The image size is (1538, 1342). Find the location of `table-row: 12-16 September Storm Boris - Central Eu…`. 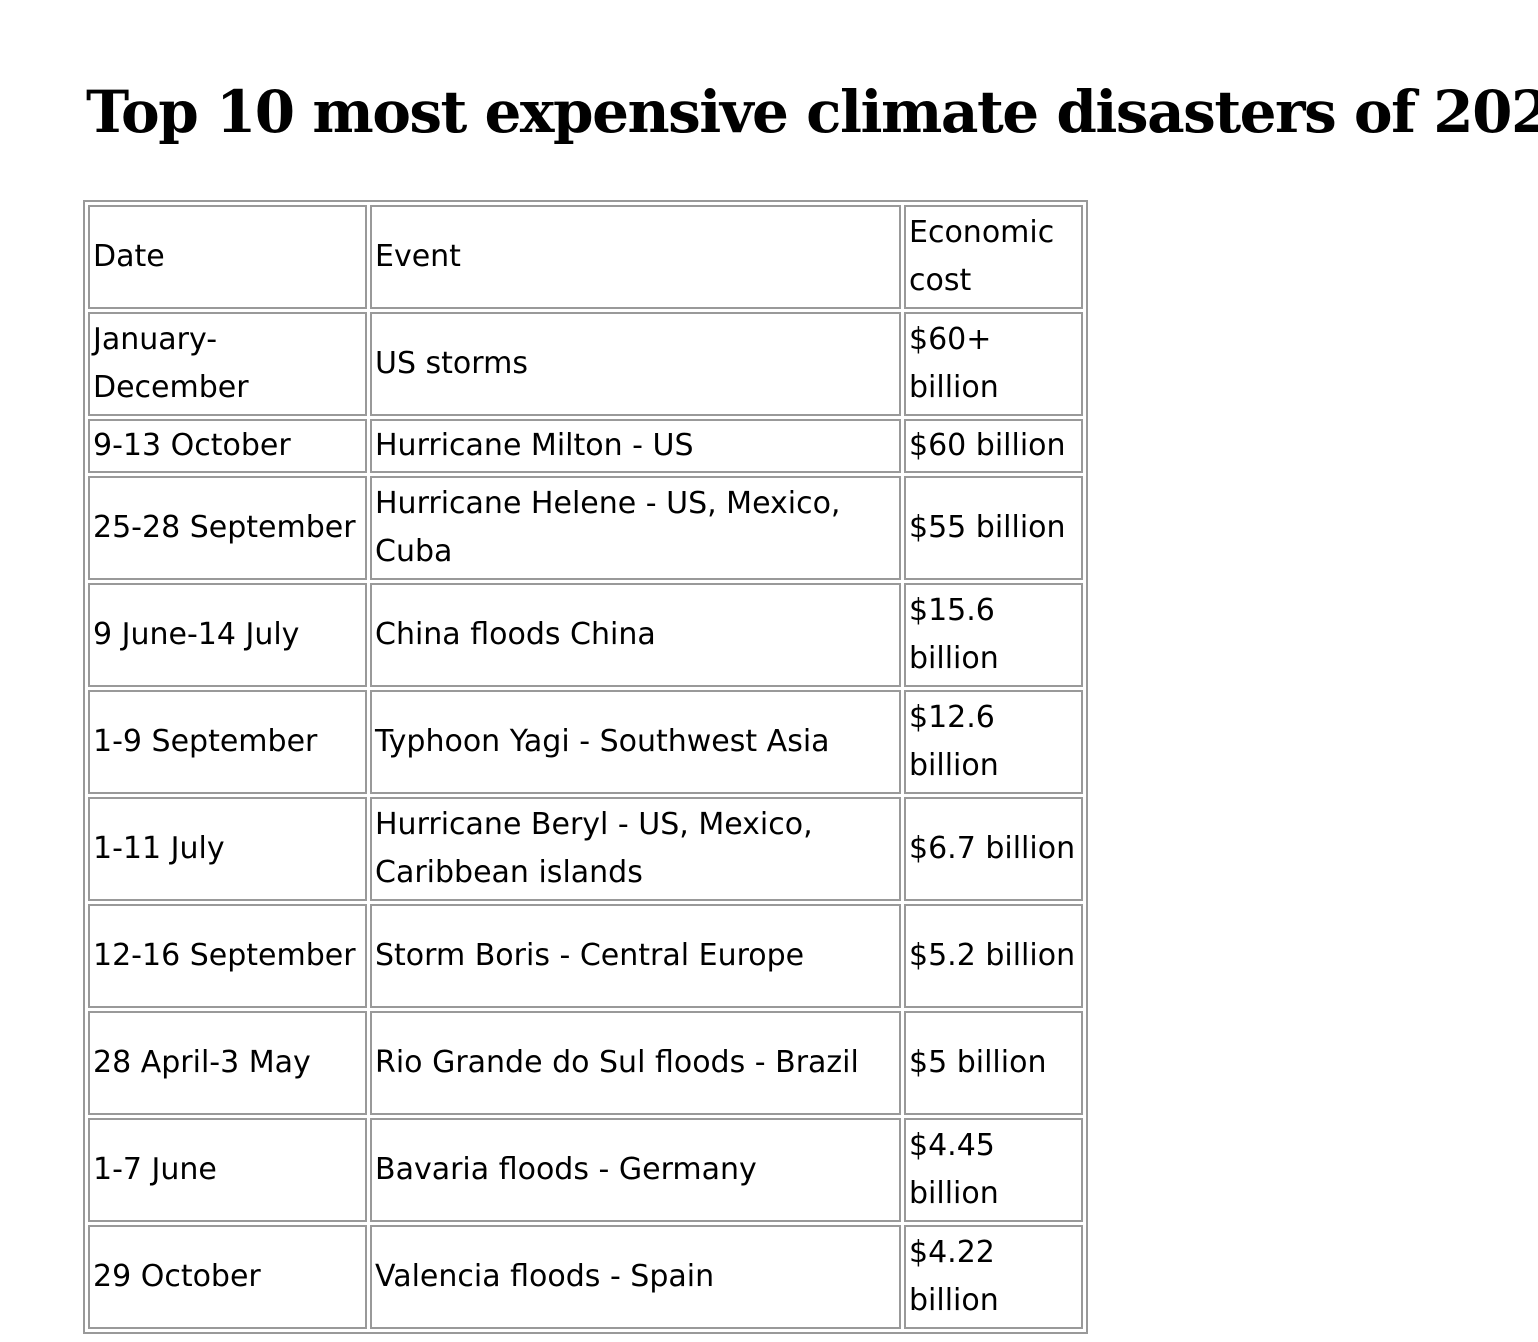

table-row: 12-16 September Storm Boris - Central Eu… is located at coordinates (585, 956).